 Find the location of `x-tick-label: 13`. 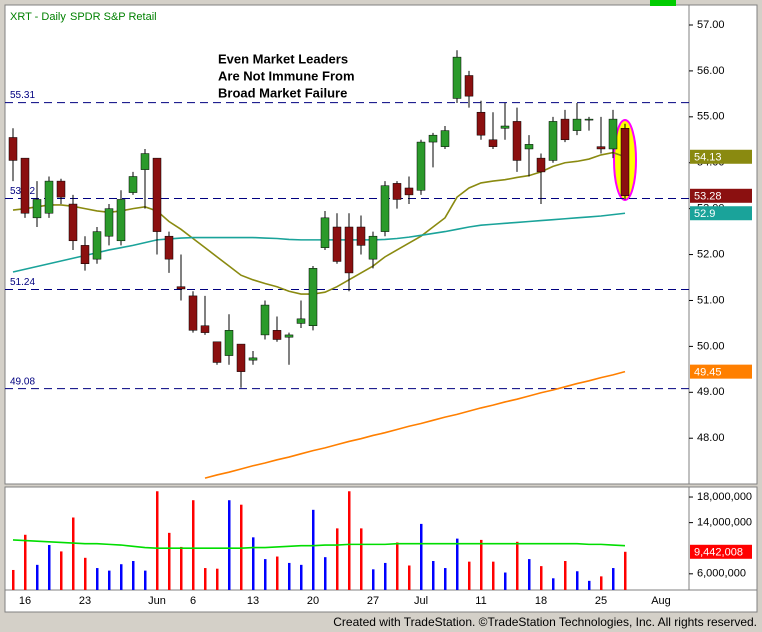

x-tick-label: 13 is located at coordinates (253, 601).